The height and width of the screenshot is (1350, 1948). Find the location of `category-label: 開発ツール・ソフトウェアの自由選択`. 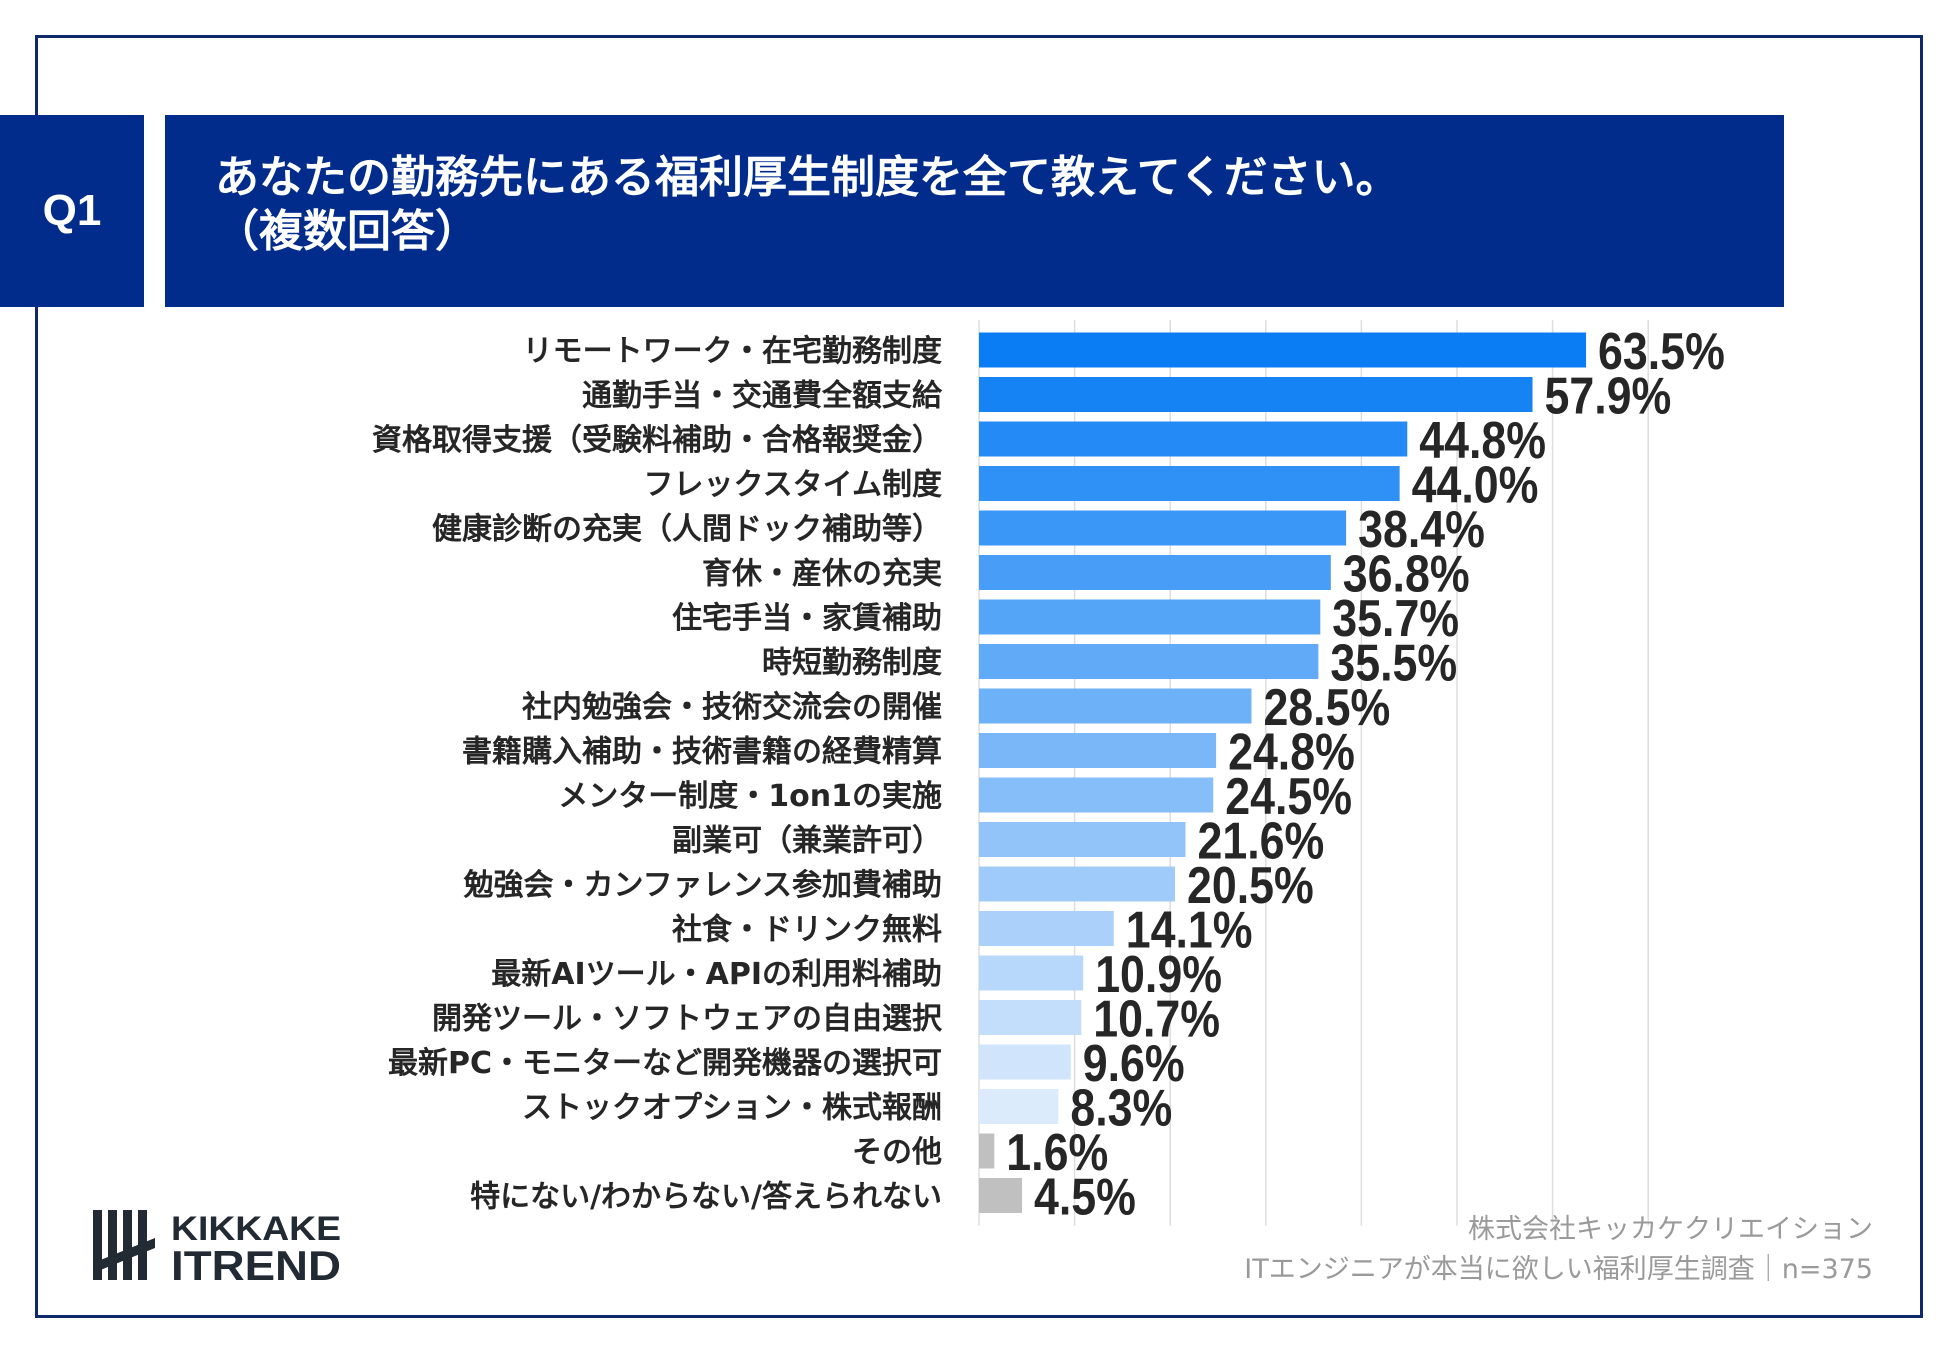

category-label: 開発ツール・ソフトウェアの自由選択 is located at coordinates (687, 1019).